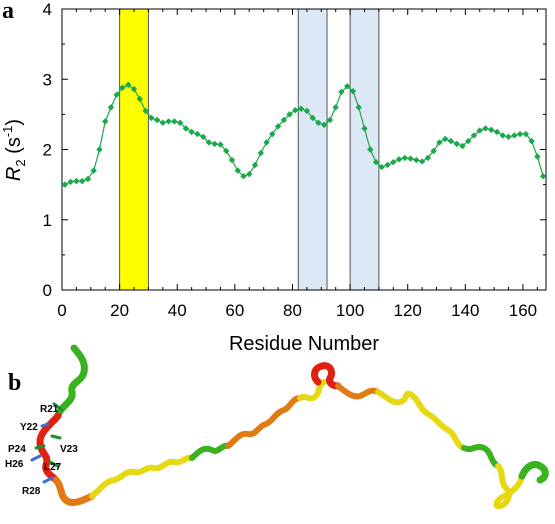 The image size is (555, 524). What do you see at coordinates (8, 12) in the screenshot?
I see `panel-a-letter: a` at bounding box center [8, 12].